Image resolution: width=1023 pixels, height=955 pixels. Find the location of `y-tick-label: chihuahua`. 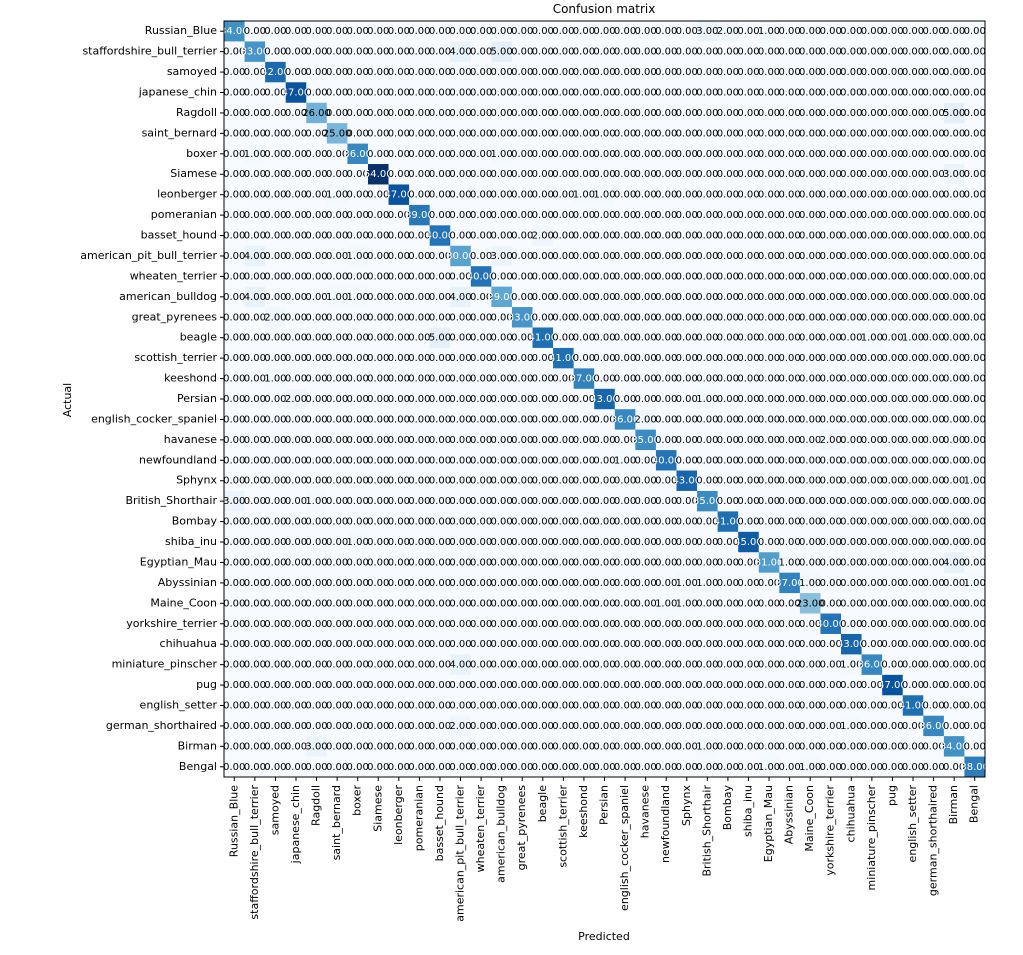

y-tick-label: chihuahua is located at coordinates (188, 643).